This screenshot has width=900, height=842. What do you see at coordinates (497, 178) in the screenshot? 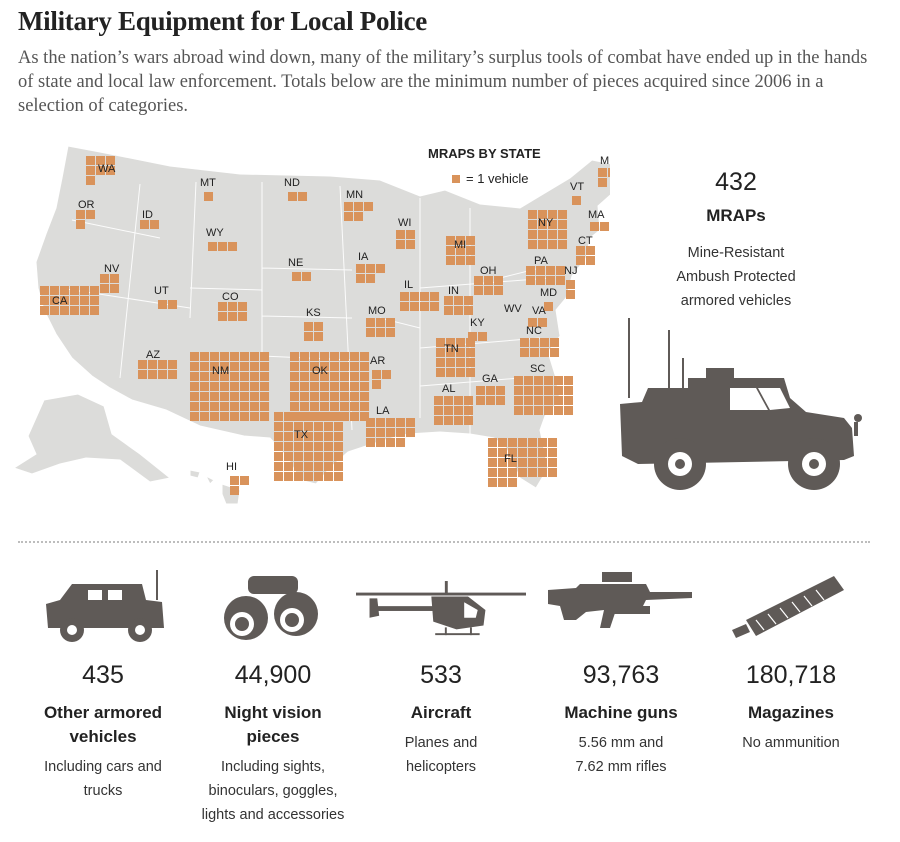
I see `legend-unit-text: = 1 vehicle` at bounding box center [497, 178].